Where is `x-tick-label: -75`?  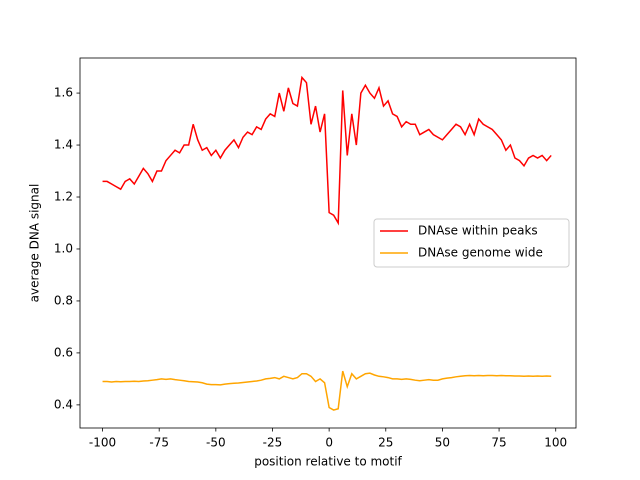
x-tick-label: -75 is located at coordinates (159, 443).